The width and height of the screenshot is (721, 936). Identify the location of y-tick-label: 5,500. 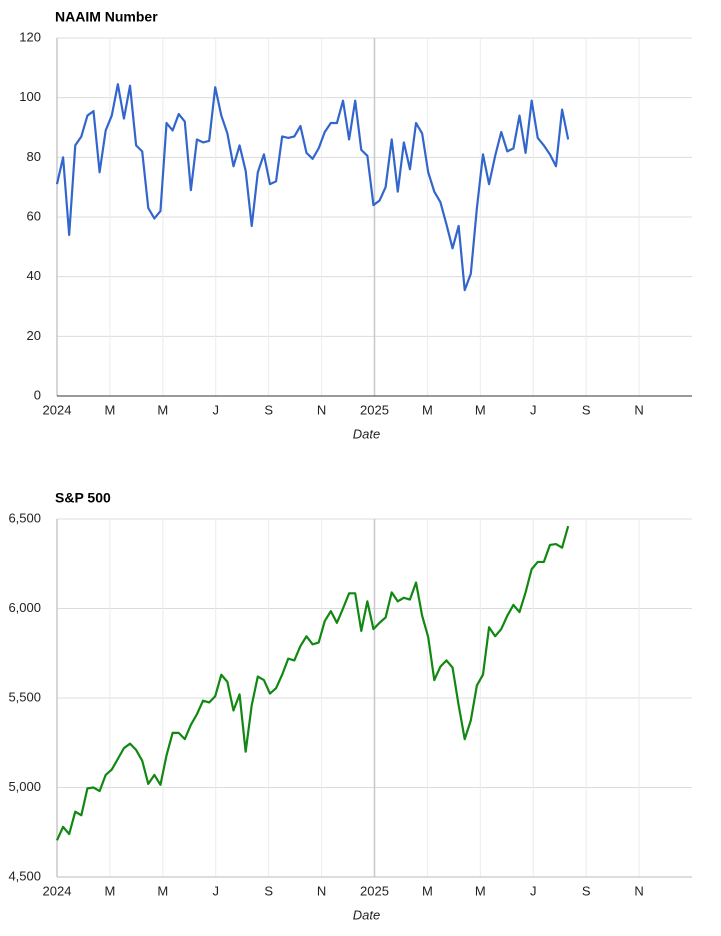
(24, 696).